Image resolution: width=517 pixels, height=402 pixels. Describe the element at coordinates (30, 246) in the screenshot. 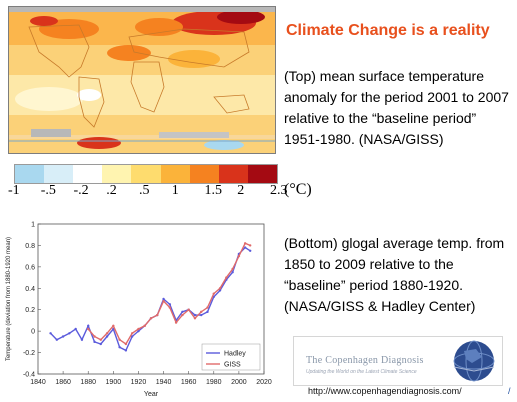

I see `y-tick-label: 0.8` at that location.